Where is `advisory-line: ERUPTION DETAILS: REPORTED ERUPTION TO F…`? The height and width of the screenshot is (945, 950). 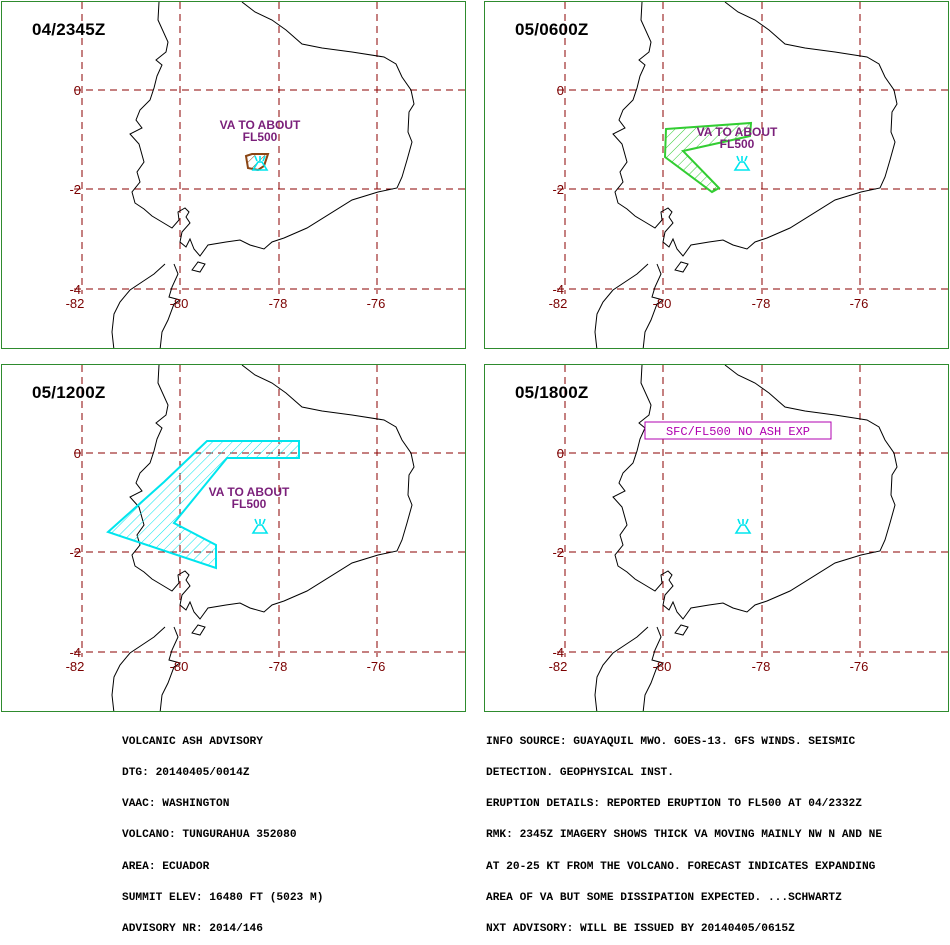 advisory-line: ERUPTION DETAILS: REPORTED ERUPTION TO F… is located at coordinates (674, 804).